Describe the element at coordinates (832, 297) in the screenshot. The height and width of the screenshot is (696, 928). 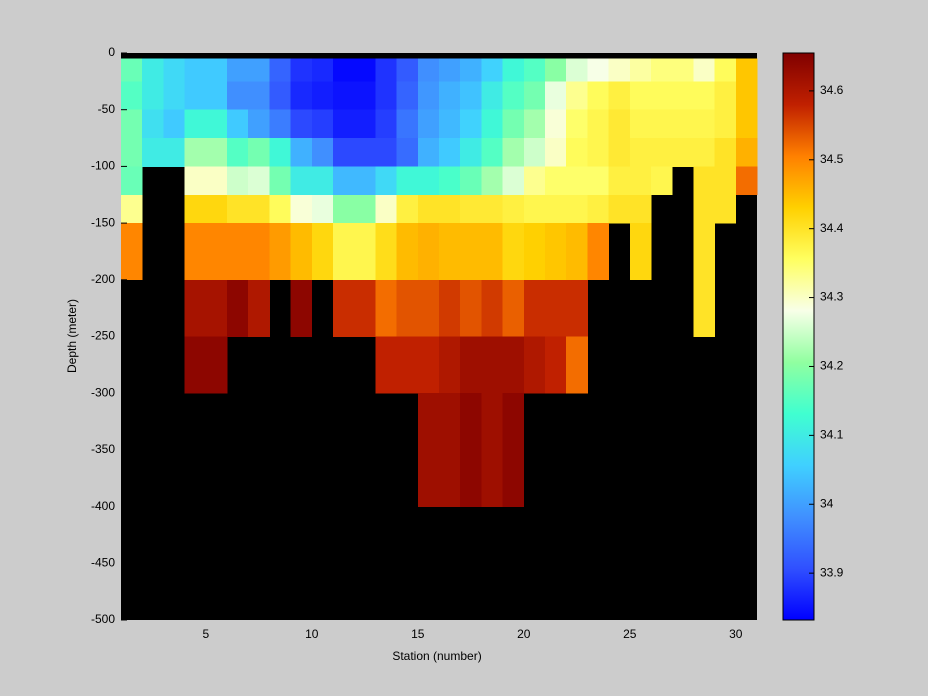
I see `colorbar-tick-label: 34.3` at that location.